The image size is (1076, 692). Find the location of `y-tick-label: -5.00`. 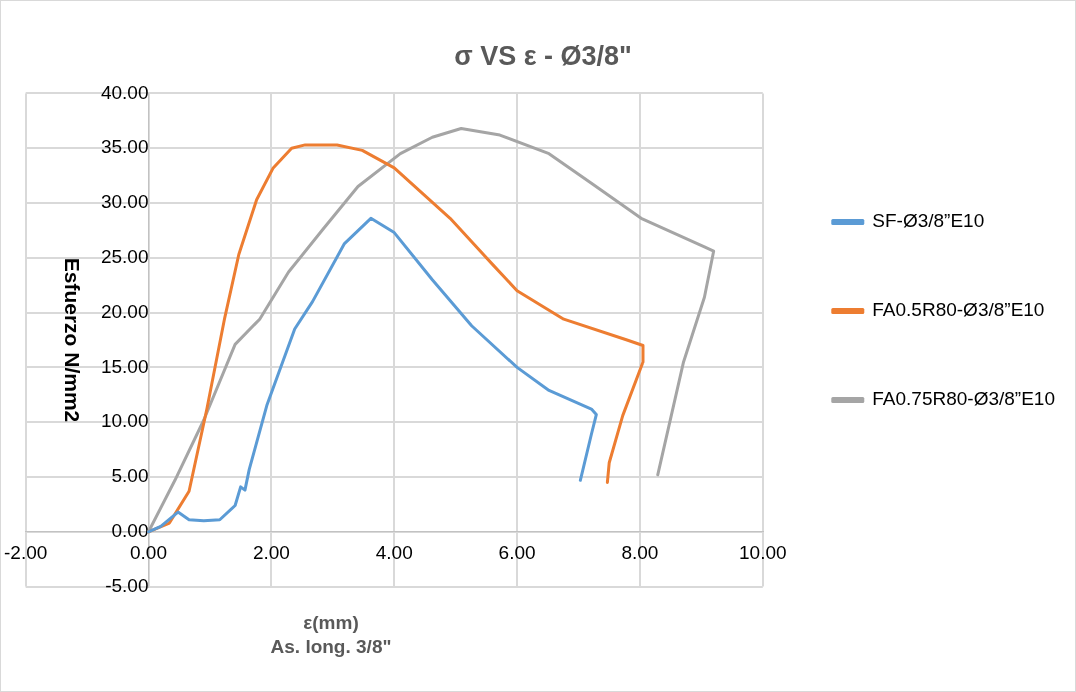

y-tick-label: -5.00 is located at coordinates (127, 585).